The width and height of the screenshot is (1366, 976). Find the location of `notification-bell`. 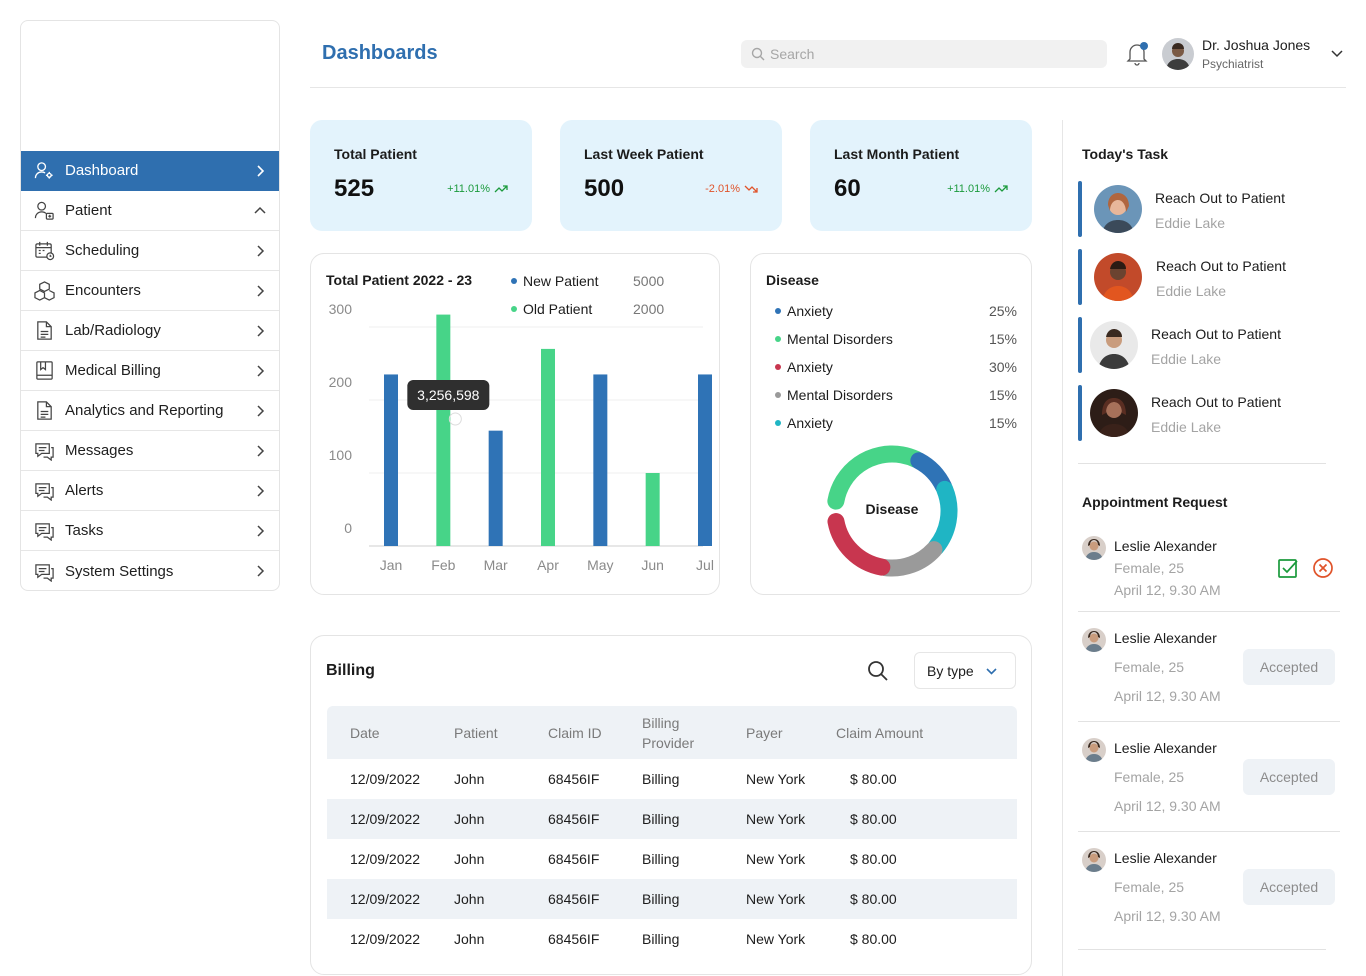

notification-bell is located at coordinates (1137, 54).